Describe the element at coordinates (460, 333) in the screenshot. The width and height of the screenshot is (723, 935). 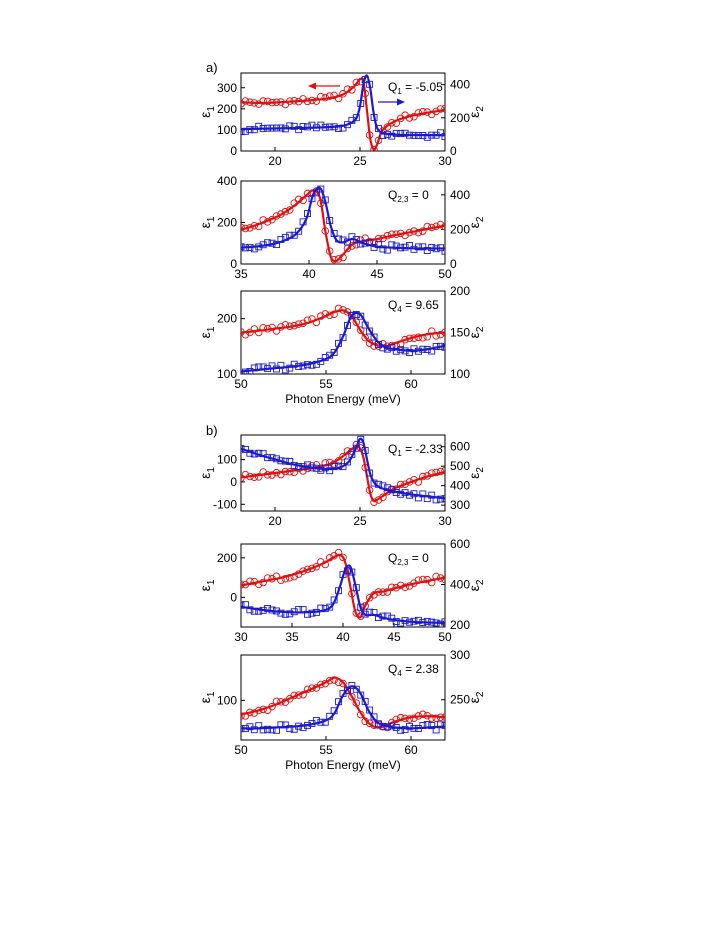
I see `right-y-tick-label: 150` at that location.